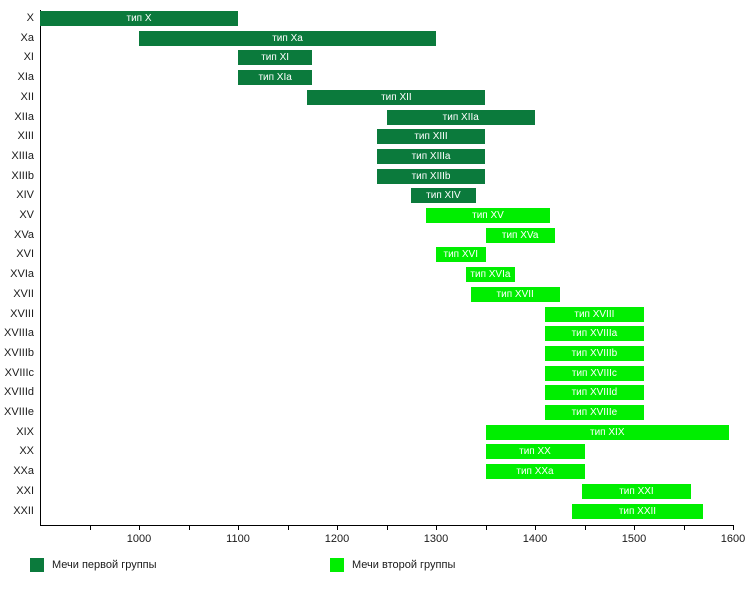 This screenshot has height=600, width=750. Describe the element at coordinates (431, 176) in the screenshot. I see `bar-xiiib: тип XIIIb` at that location.